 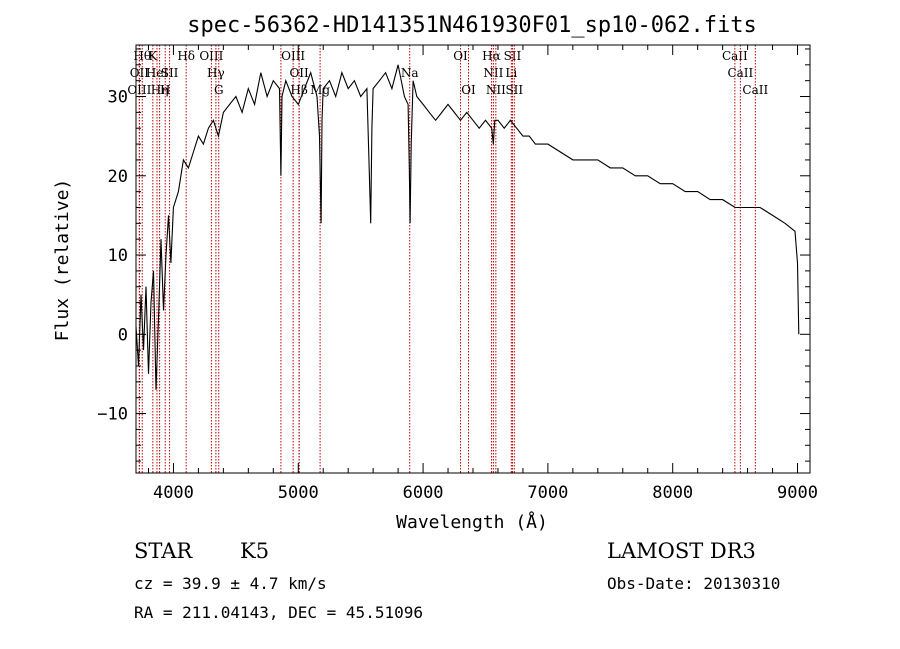 What do you see at coordinates (547, 493) in the screenshot?
I see `x-tick-label-7000: 7000` at bounding box center [547, 493].